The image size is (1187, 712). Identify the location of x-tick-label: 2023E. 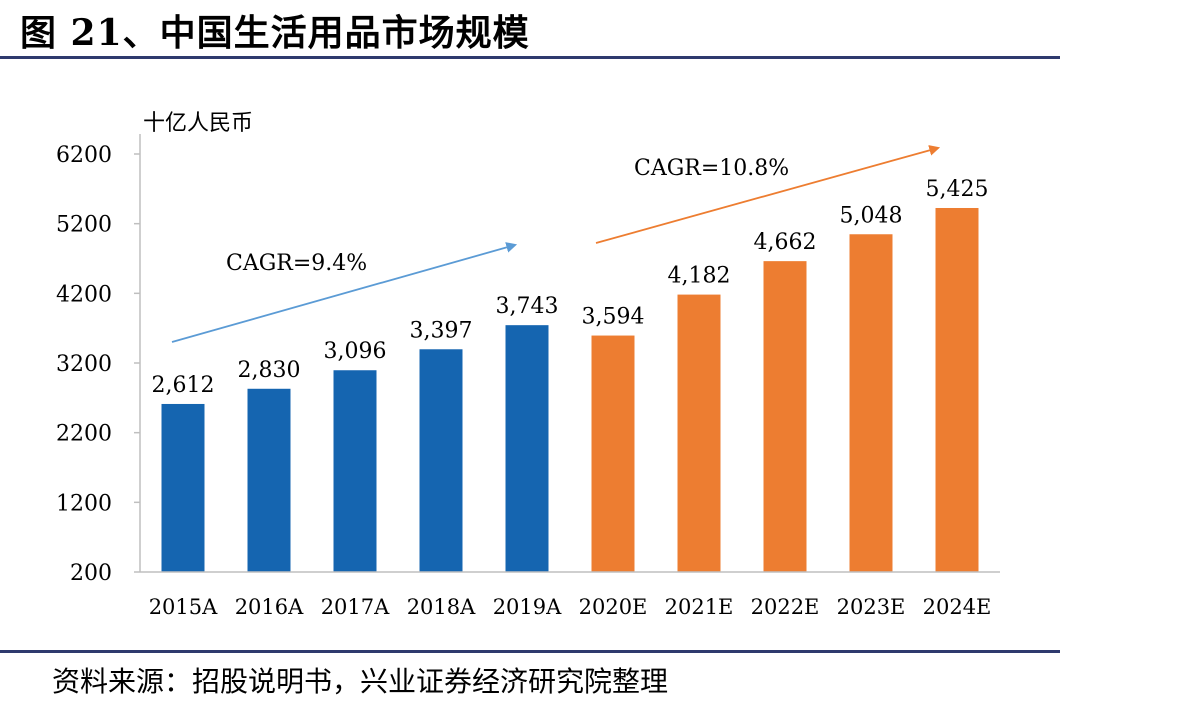
(871, 607).